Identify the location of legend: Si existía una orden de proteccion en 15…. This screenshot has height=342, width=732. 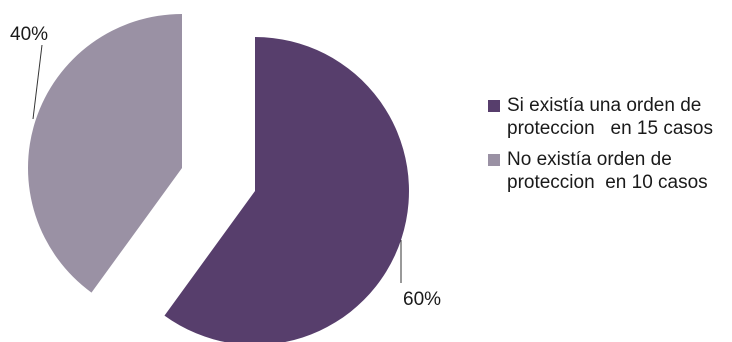
(610, 148).